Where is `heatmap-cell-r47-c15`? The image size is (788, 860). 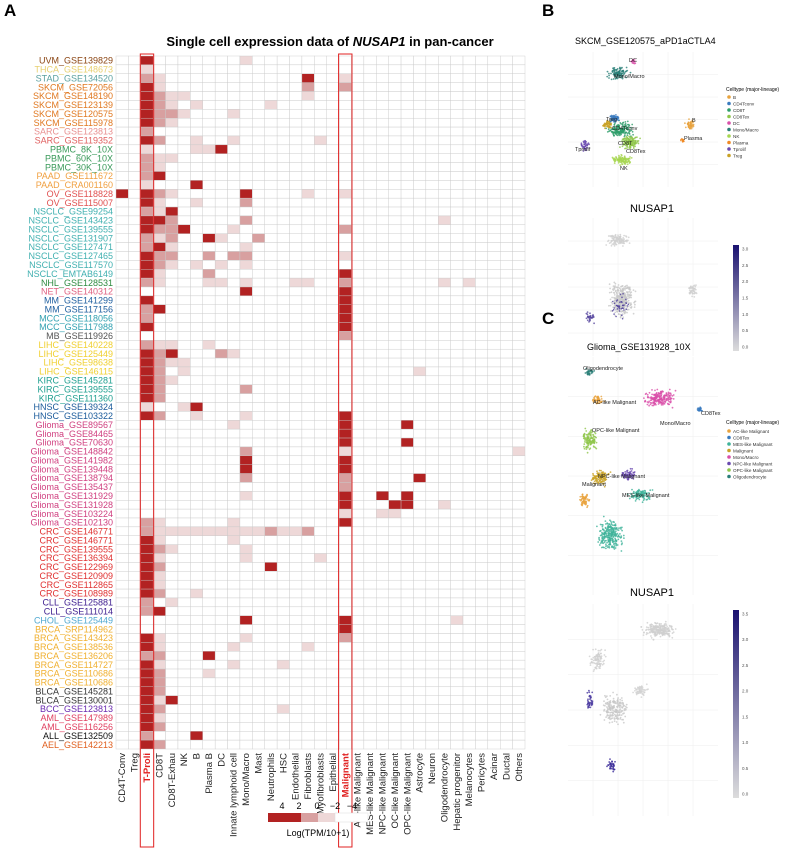
heatmap-cell-r47-c15 is located at coordinates (308, 478).